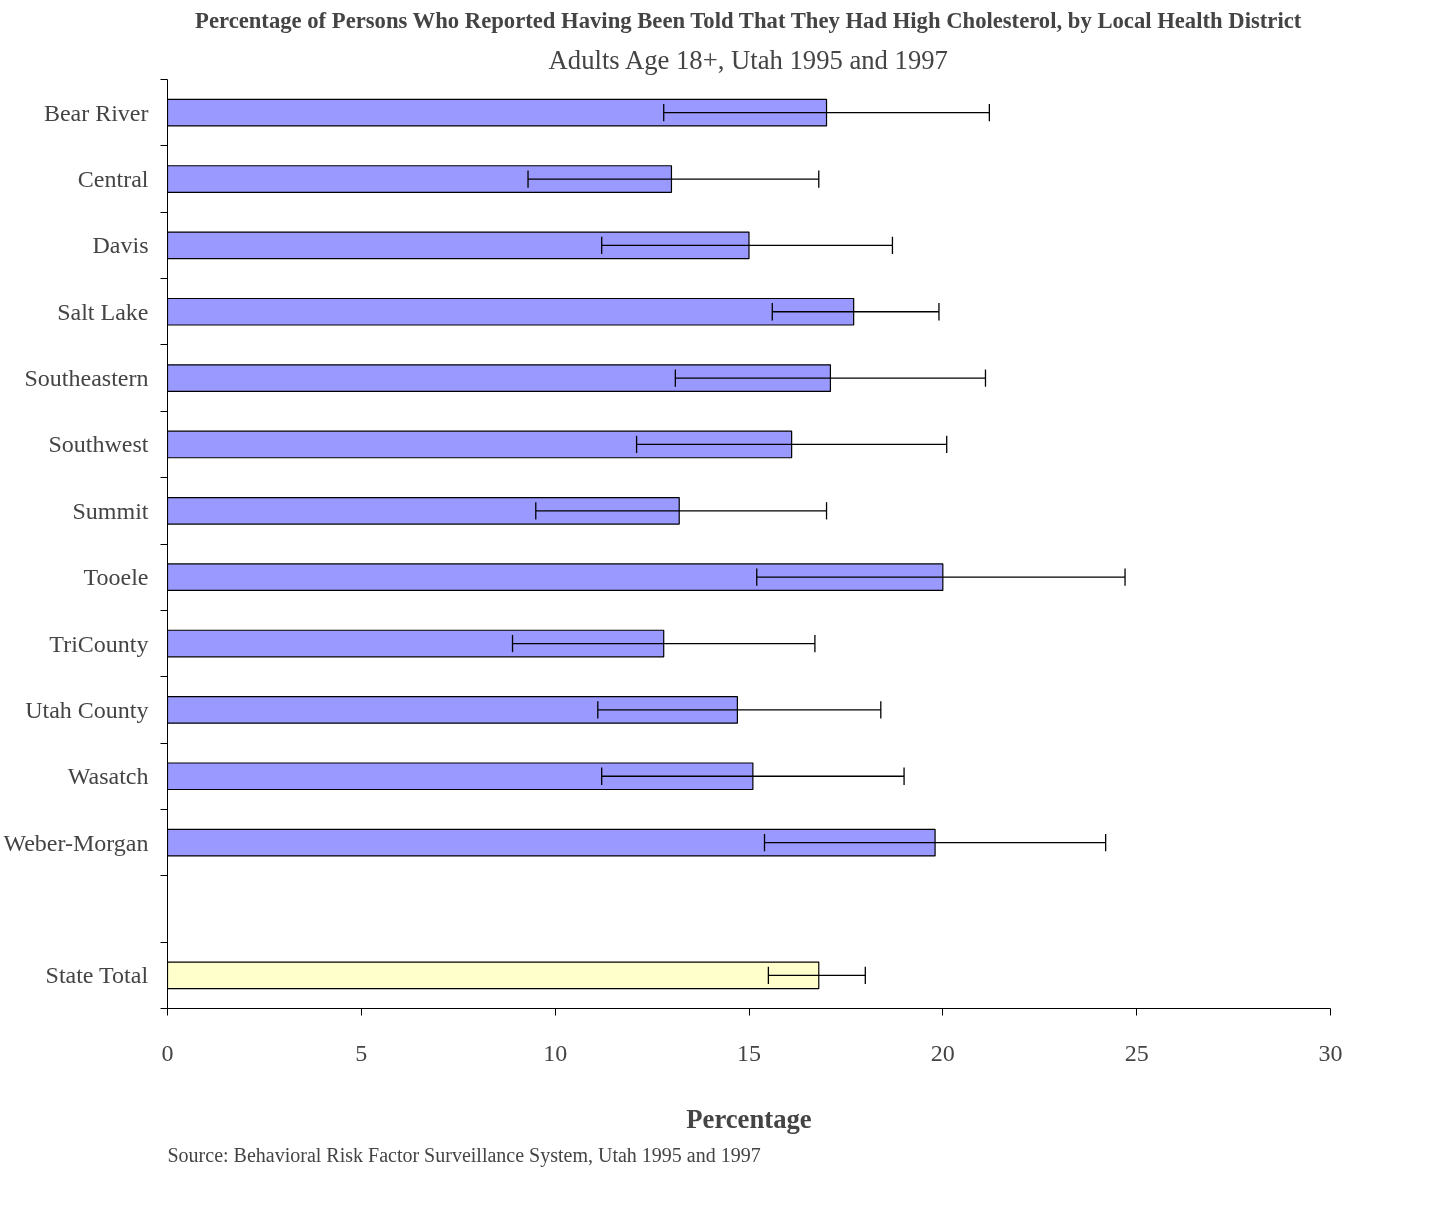 Image resolution: width=1449 pixels, height=1205 pixels. Describe the element at coordinates (748, 20) in the screenshot. I see `chart-title: Percentage of Persons Who Reported Having Been Told That They Had High Cholesterol, by Local Health District` at that location.